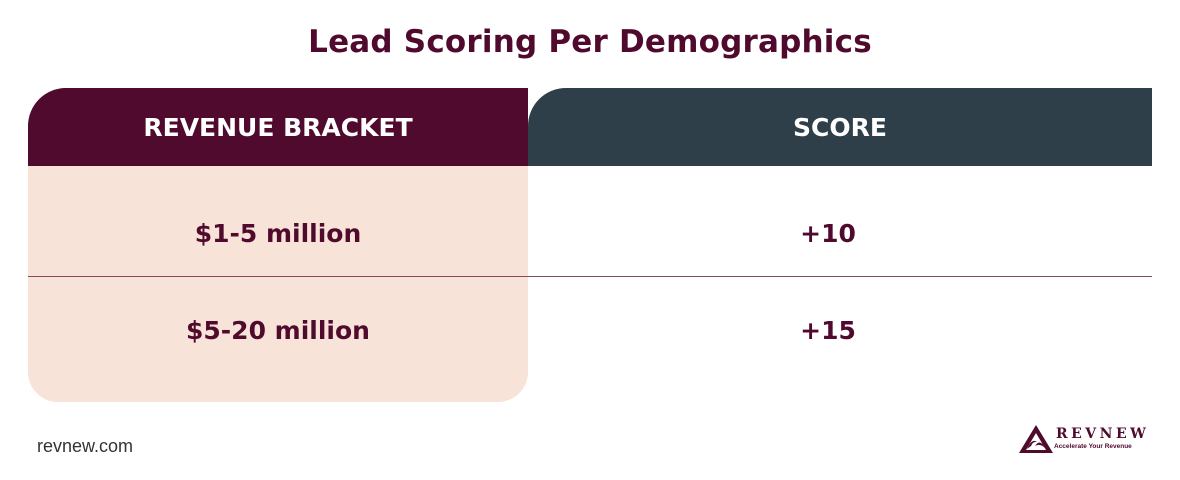  I want to click on row-2-score: +15, so click(828, 330).